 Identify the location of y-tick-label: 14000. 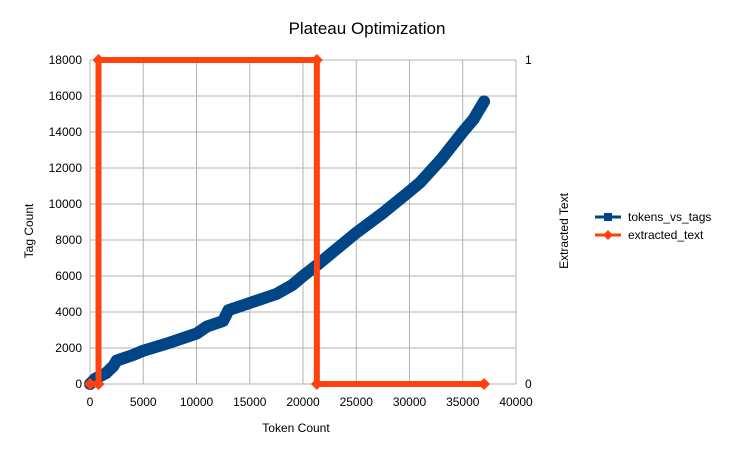
(66, 132).